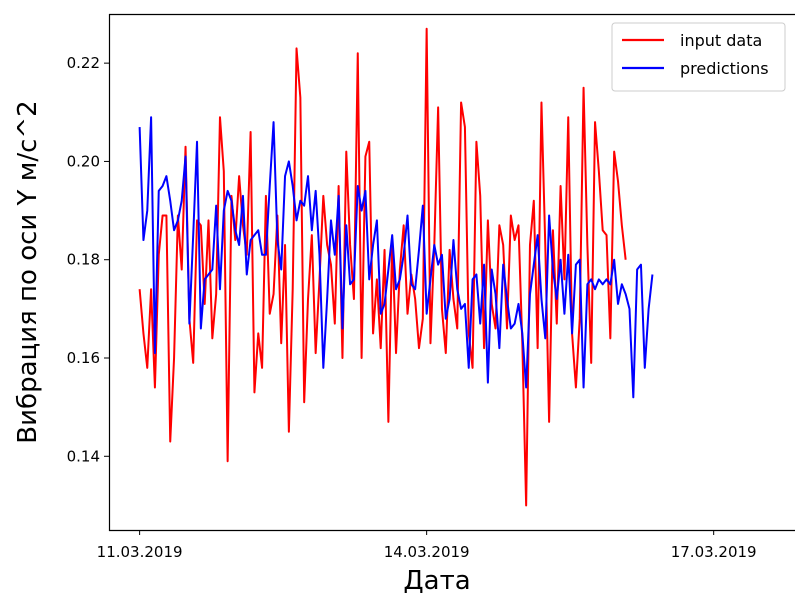 The height and width of the screenshot is (593, 795). What do you see at coordinates (83, 161) in the screenshot?
I see `y-tick-label: 0.20` at bounding box center [83, 161].